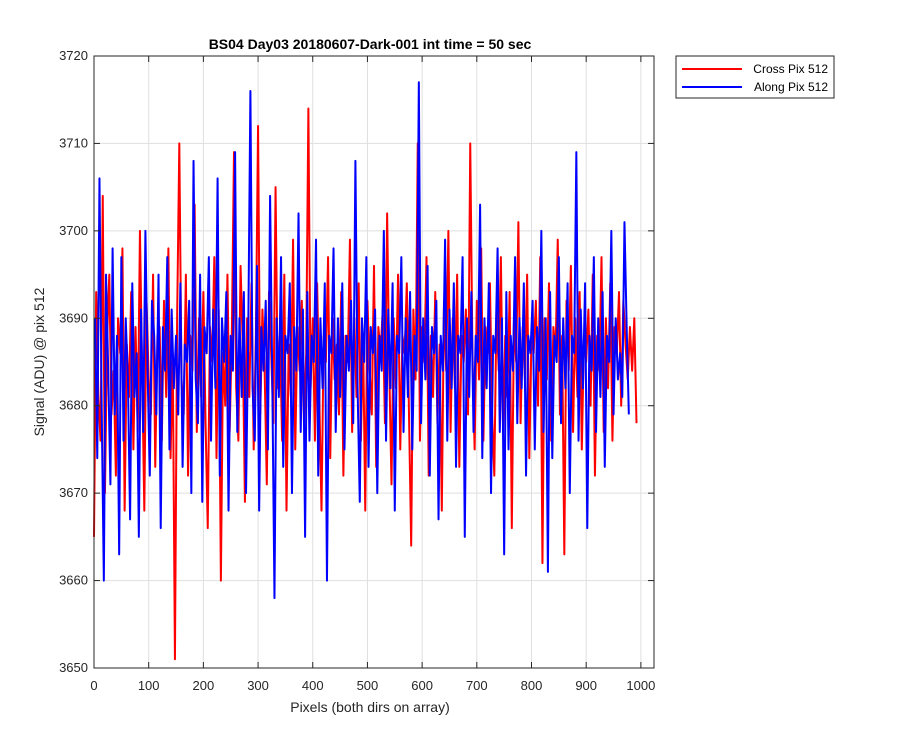  I want to click on x-tick-label: 1000, so click(640, 685).